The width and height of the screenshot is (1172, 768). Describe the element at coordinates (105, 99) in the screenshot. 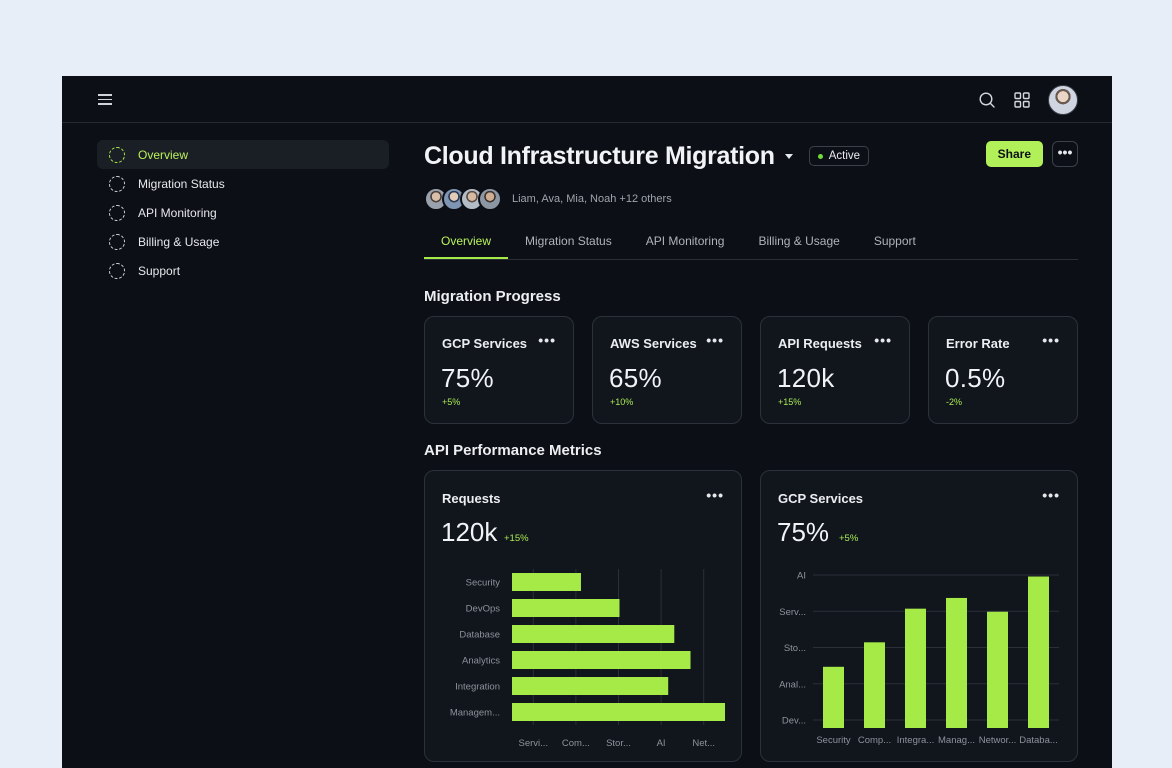

I see `hamburger-icon` at that location.